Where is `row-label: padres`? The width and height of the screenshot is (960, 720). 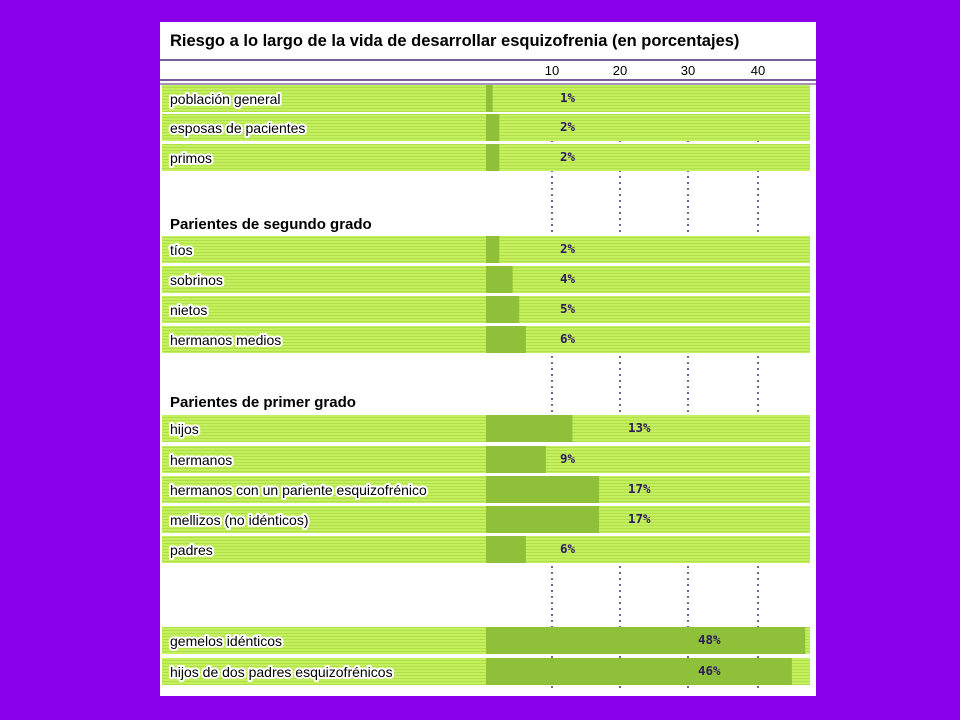
row-label: padres is located at coordinates (191, 550).